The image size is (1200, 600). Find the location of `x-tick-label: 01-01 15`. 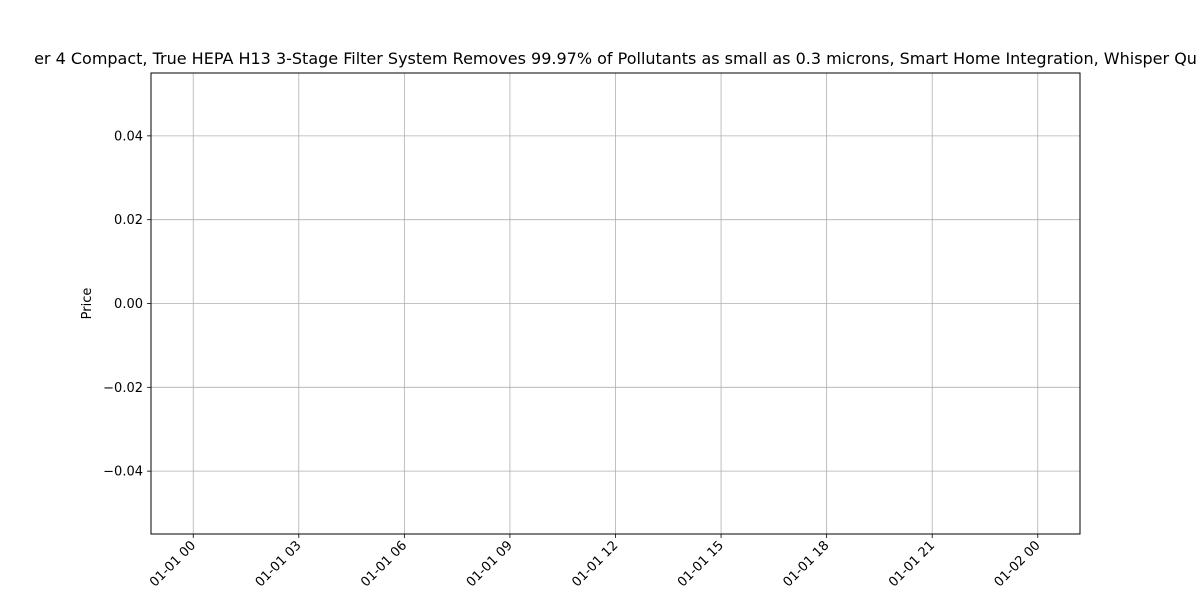

x-tick-label: 01-01 15 is located at coordinates (701, 564).